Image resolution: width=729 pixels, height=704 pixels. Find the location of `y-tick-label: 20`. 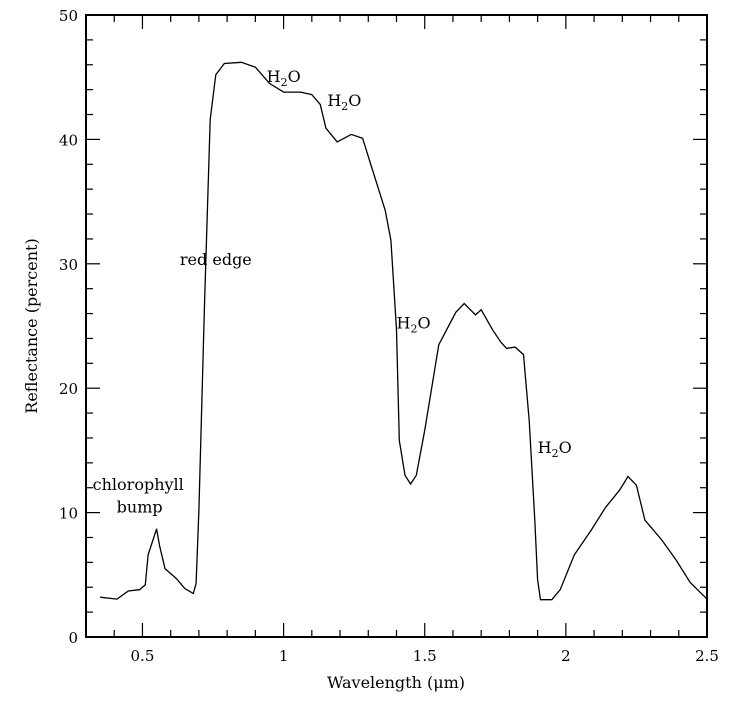

y-tick-label: 20 is located at coordinates (68, 389).